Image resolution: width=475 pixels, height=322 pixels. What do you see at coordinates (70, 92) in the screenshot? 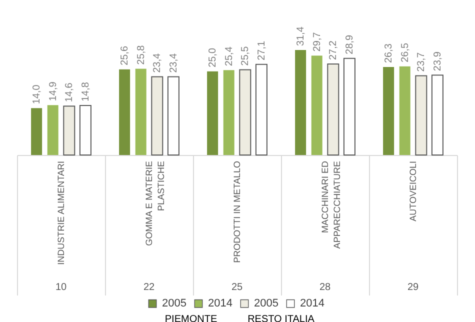
I see `data-label: 14,6` at bounding box center [70, 92].